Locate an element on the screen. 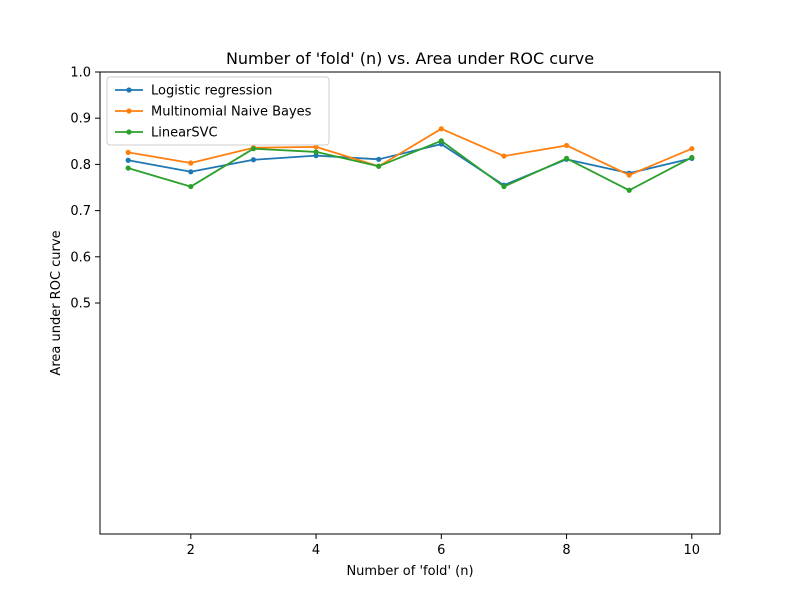 Image resolution: width=800 pixels, height=600 pixels. x-axis-ticks: 2 4 6 8 10 is located at coordinates (443, 546).